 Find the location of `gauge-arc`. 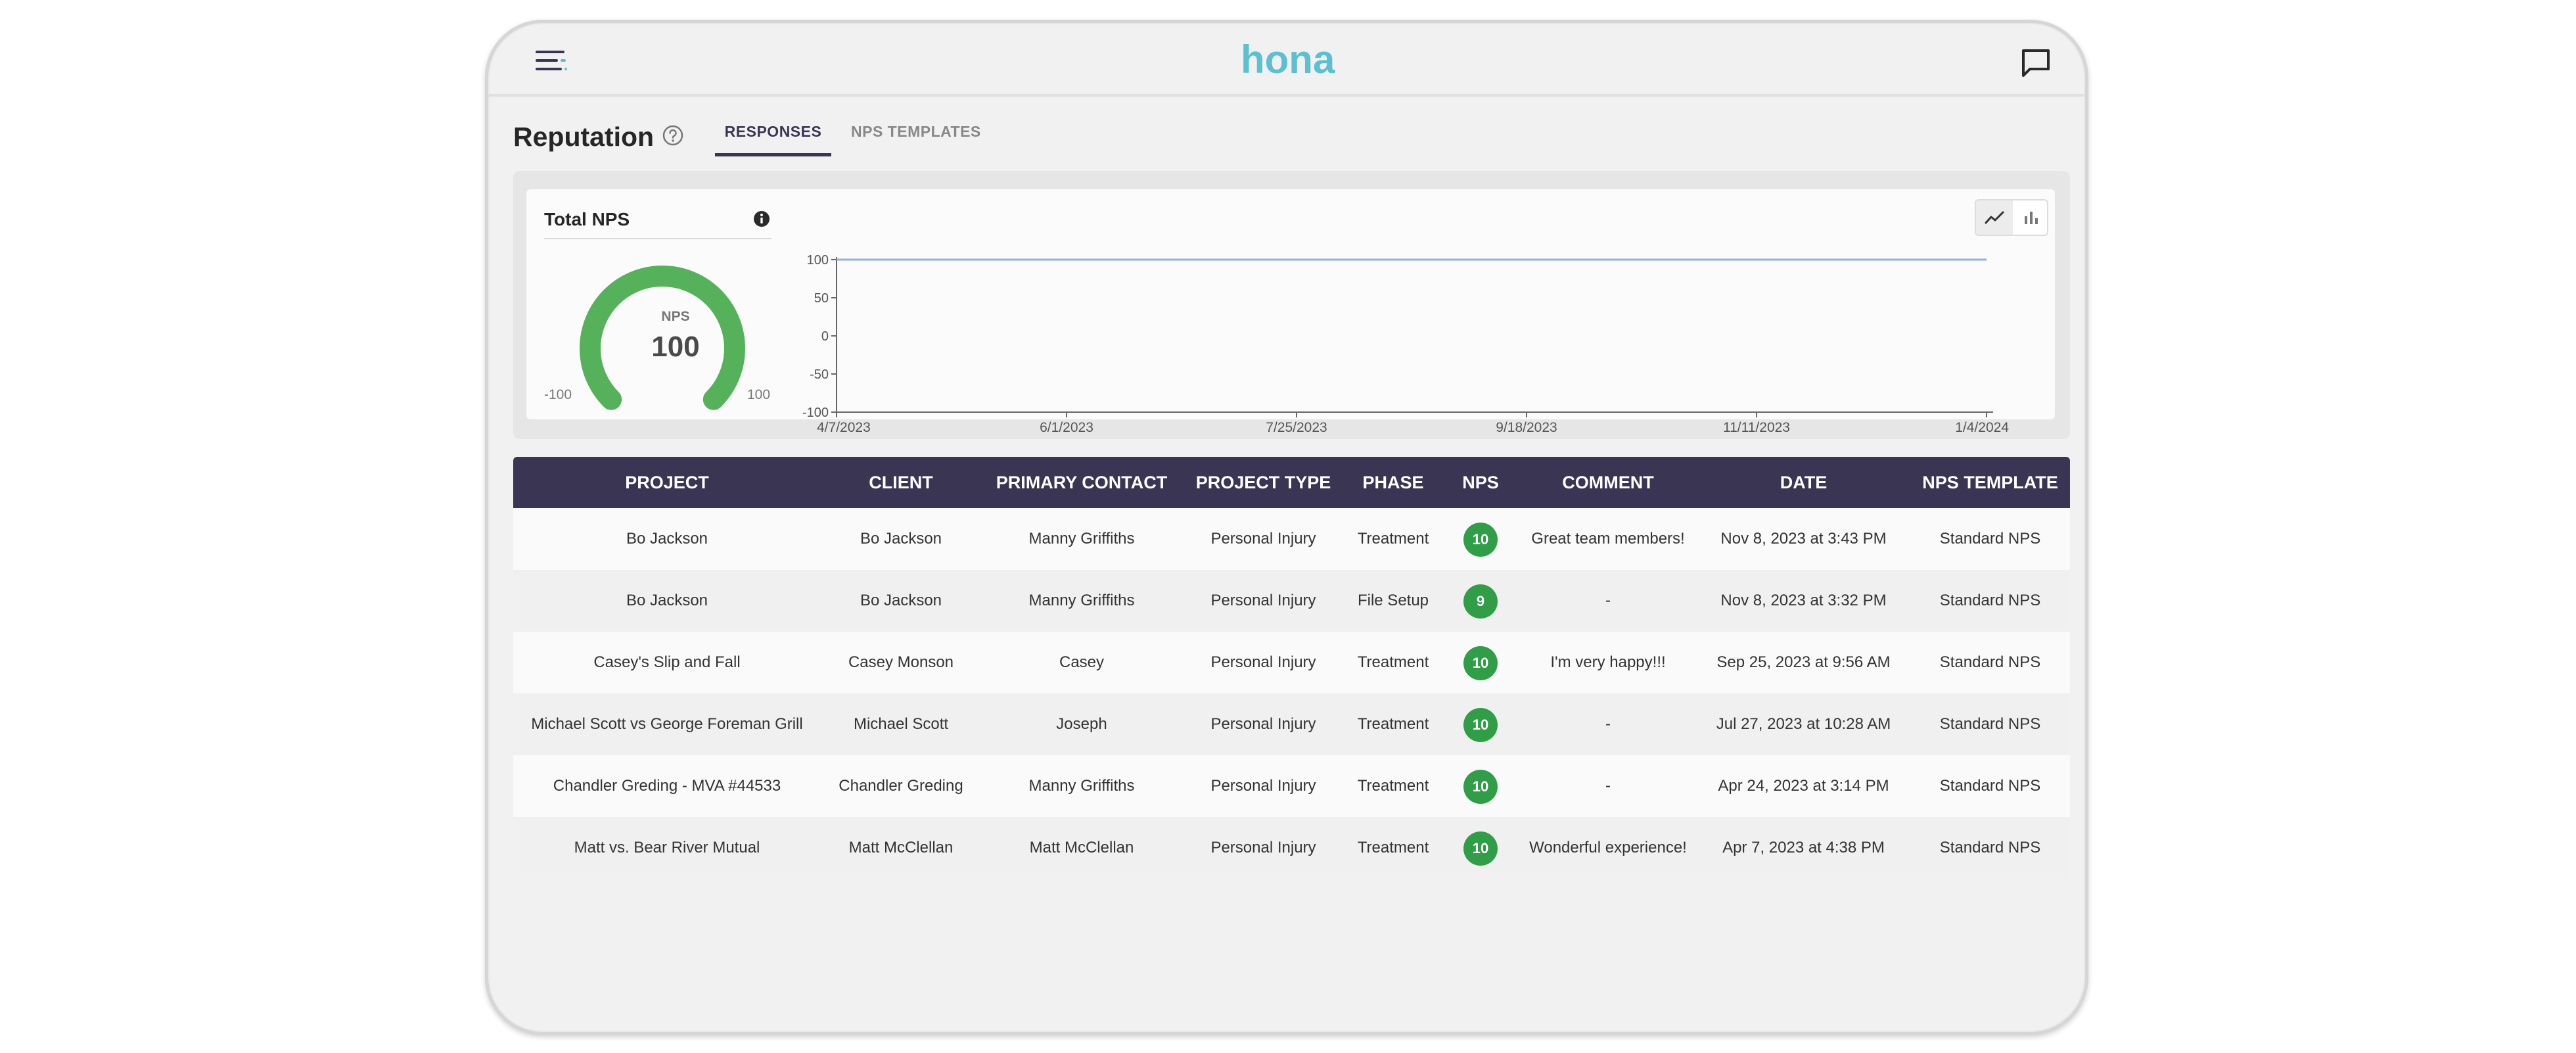

gauge-arc is located at coordinates (662, 338).